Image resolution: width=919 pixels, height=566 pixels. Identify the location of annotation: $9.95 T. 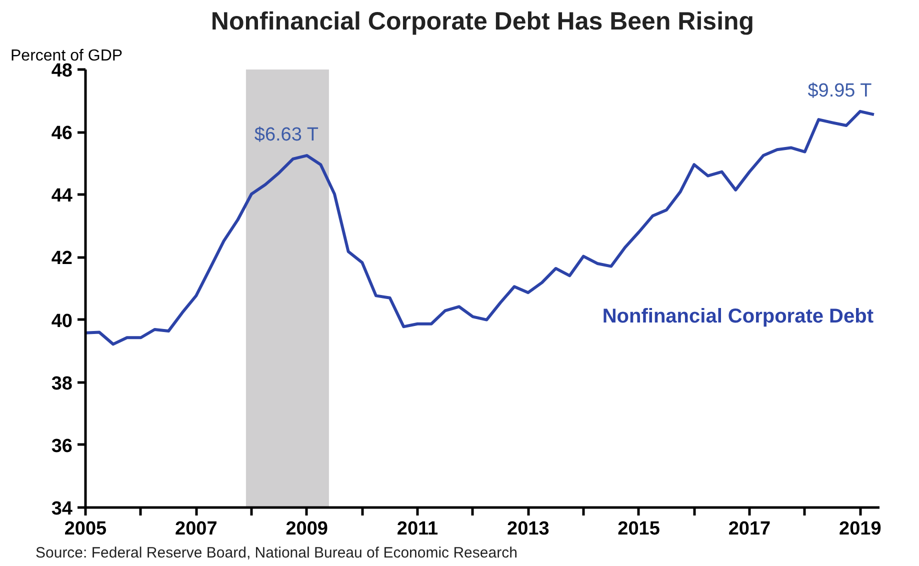
(840, 91).